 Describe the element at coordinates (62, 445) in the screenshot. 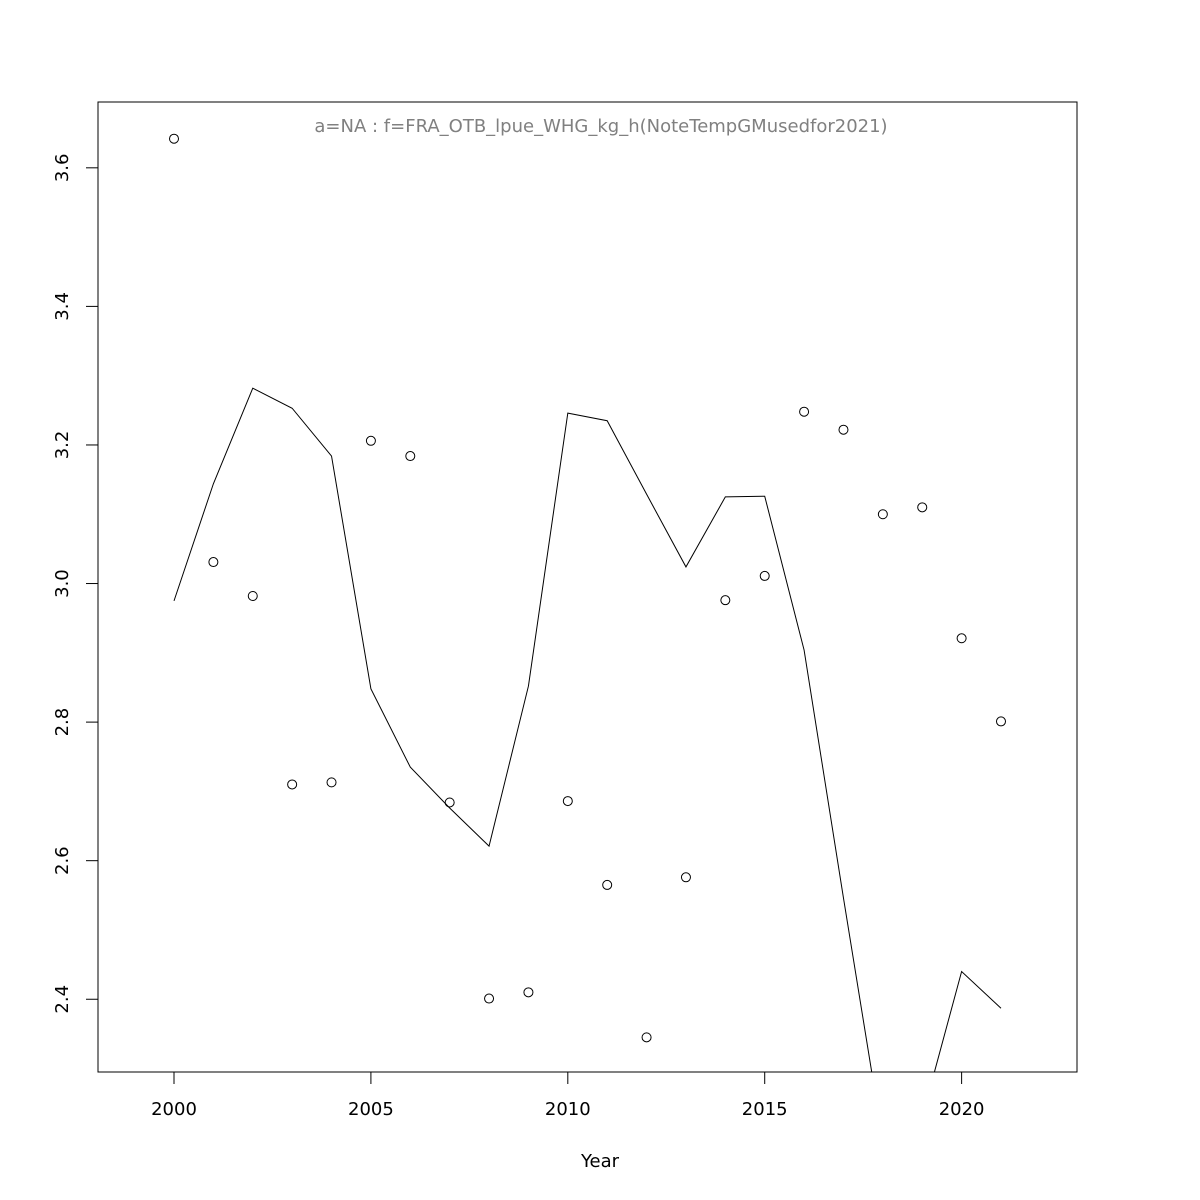

I see `y-tick-label: 3.2` at that location.